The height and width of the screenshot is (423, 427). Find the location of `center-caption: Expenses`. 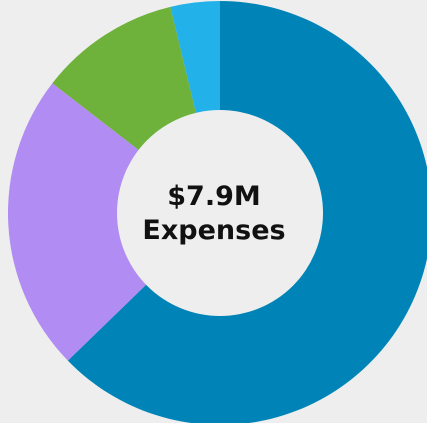

center-caption: Expenses is located at coordinates (214, 230).